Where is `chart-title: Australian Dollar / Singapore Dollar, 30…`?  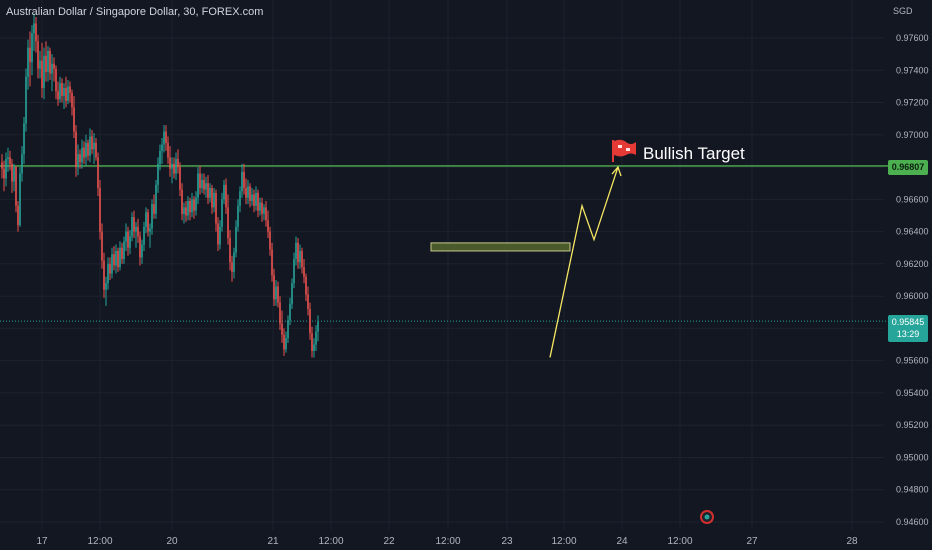 chart-title: Australian Dollar / Singapore Dollar, 30… is located at coordinates (135, 12).